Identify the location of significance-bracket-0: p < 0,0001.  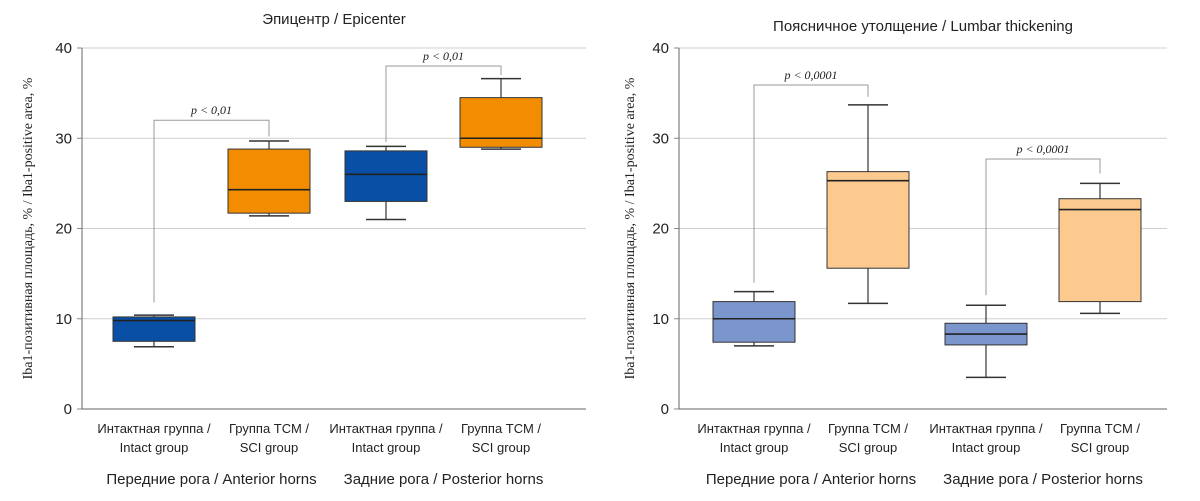
(811, 175).